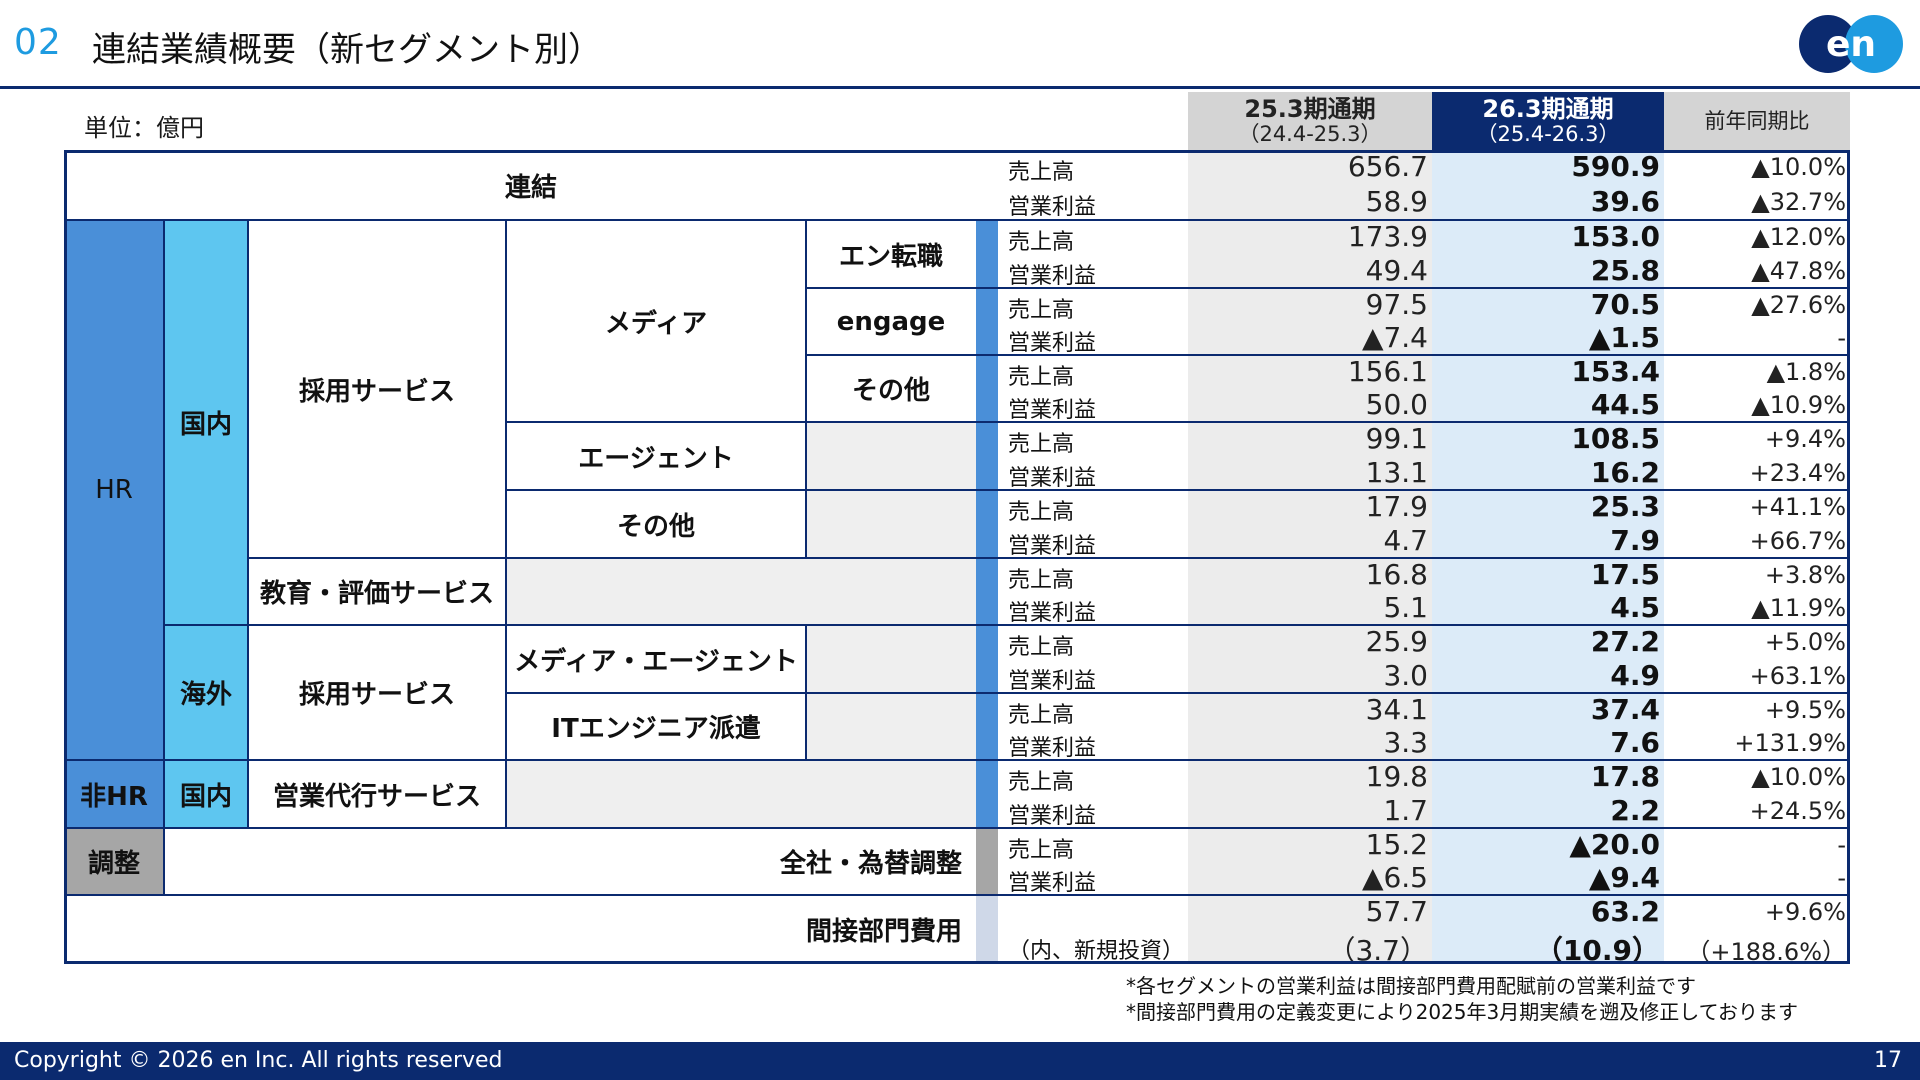 The height and width of the screenshot is (1080, 1920). I want to click on curr-value: 37.4, so click(1625, 709).